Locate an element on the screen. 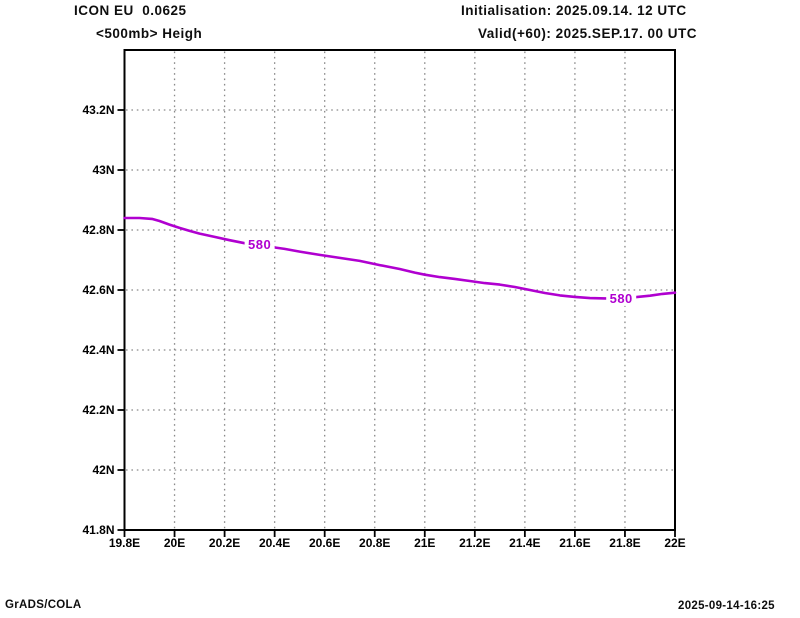 The image size is (800, 618). x-tick-label: 19.8E is located at coordinates (124, 543).